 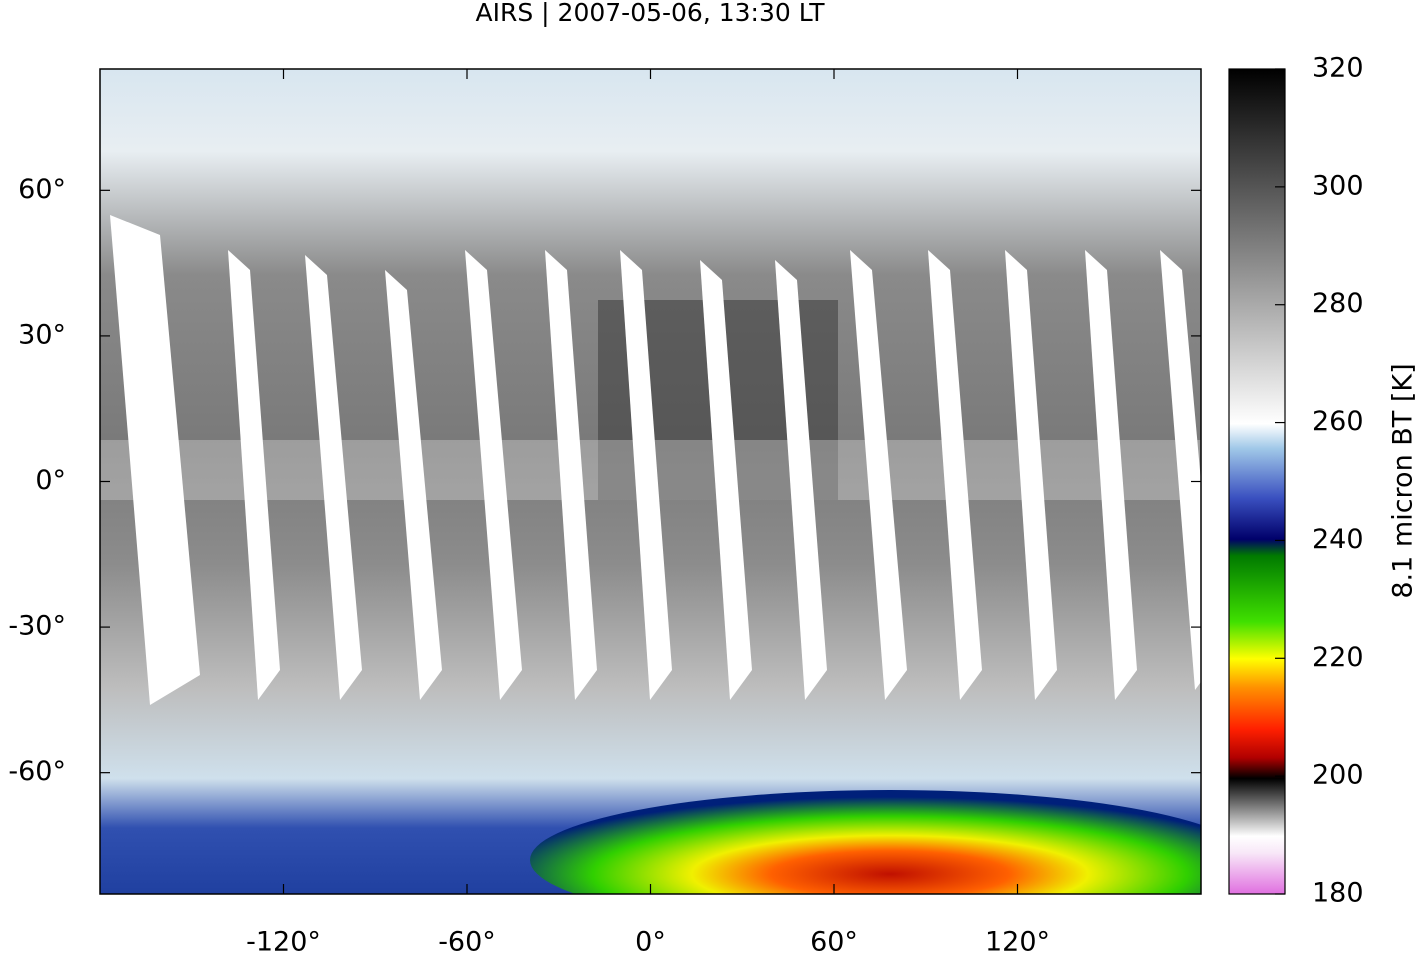 What do you see at coordinates (1338, 303) in the screenshot?
I see `colorbar-tick-label: 280` at bounding box center [1338, 303].